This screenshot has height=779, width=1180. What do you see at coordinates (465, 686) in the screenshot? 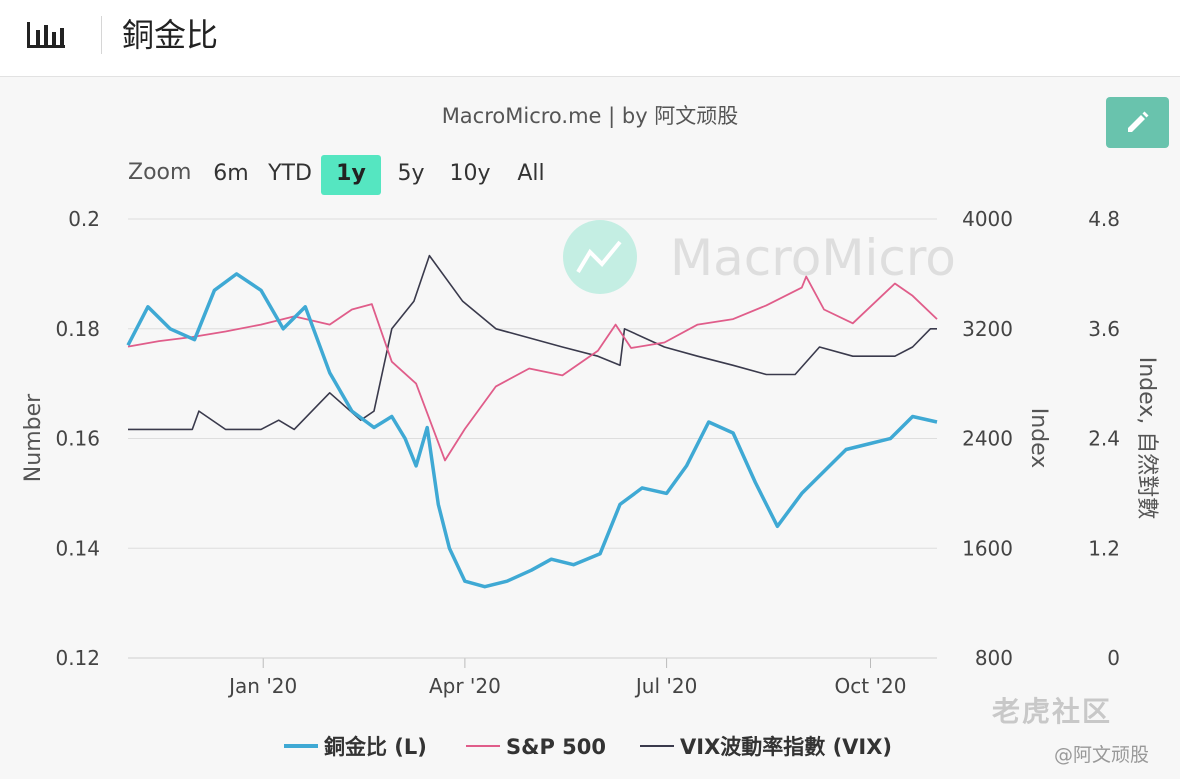
I see `x-tick-label: Apr '20` at bounding box center [465, 686].